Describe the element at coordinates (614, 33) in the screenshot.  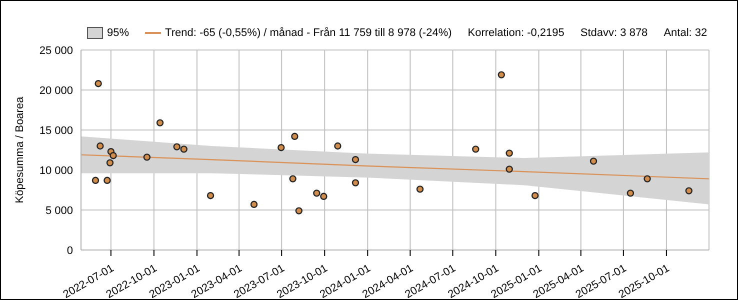
I see `text: Stdavv: 3 878` at that location.